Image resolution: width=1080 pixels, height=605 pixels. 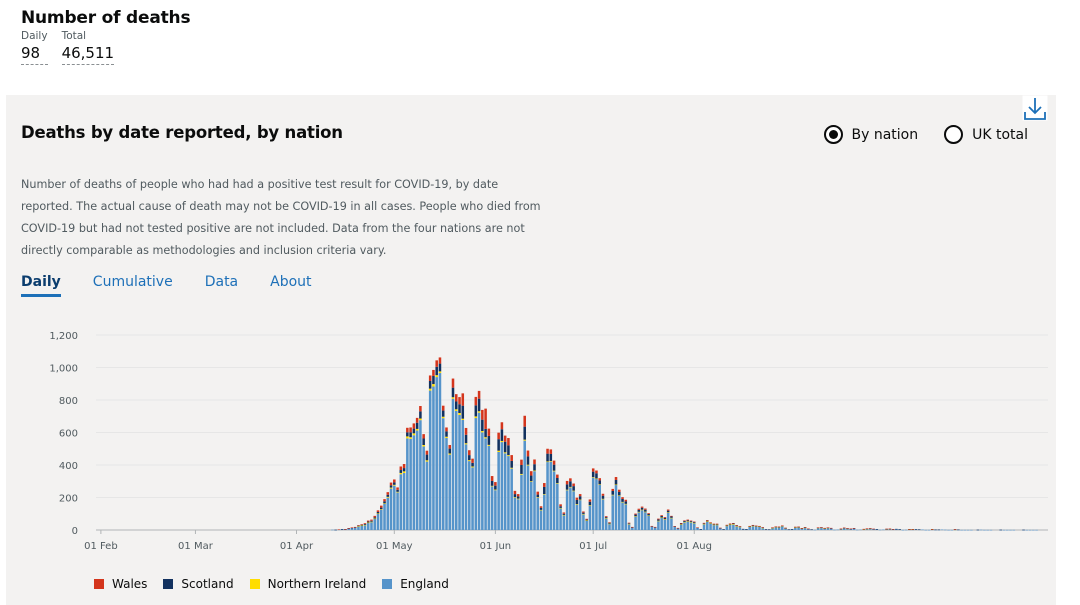 What do you see at coordinates (317, 584) in the screenshot?
I see `legend-label-northern-ireland: Northern Ireland` at bounding box center [317, 584].